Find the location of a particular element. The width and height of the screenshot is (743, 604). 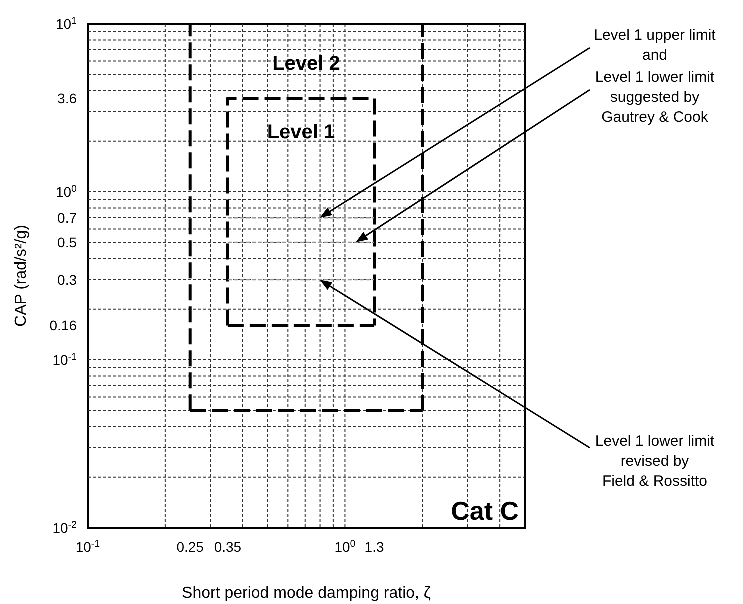

annotation: Cat C is located at coordinates (485, 511).